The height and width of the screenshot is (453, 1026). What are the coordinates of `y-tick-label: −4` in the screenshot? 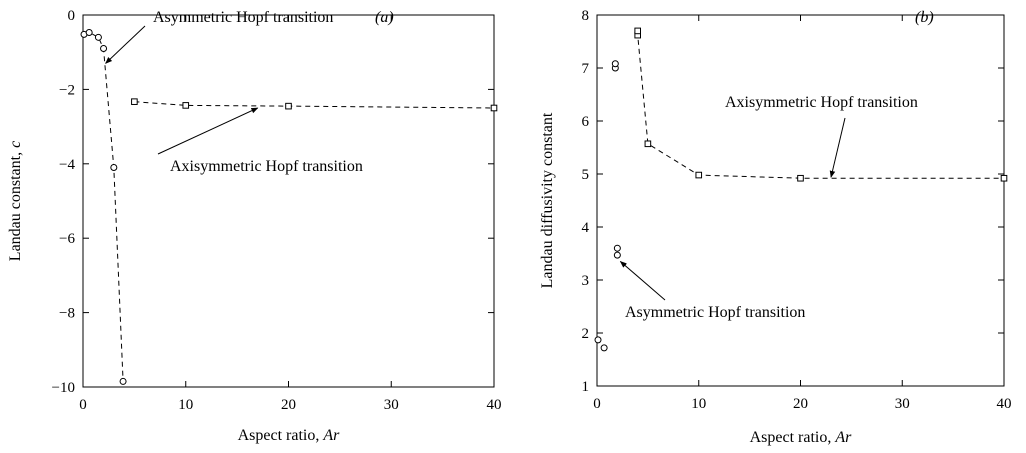 It's located at (67, 165).